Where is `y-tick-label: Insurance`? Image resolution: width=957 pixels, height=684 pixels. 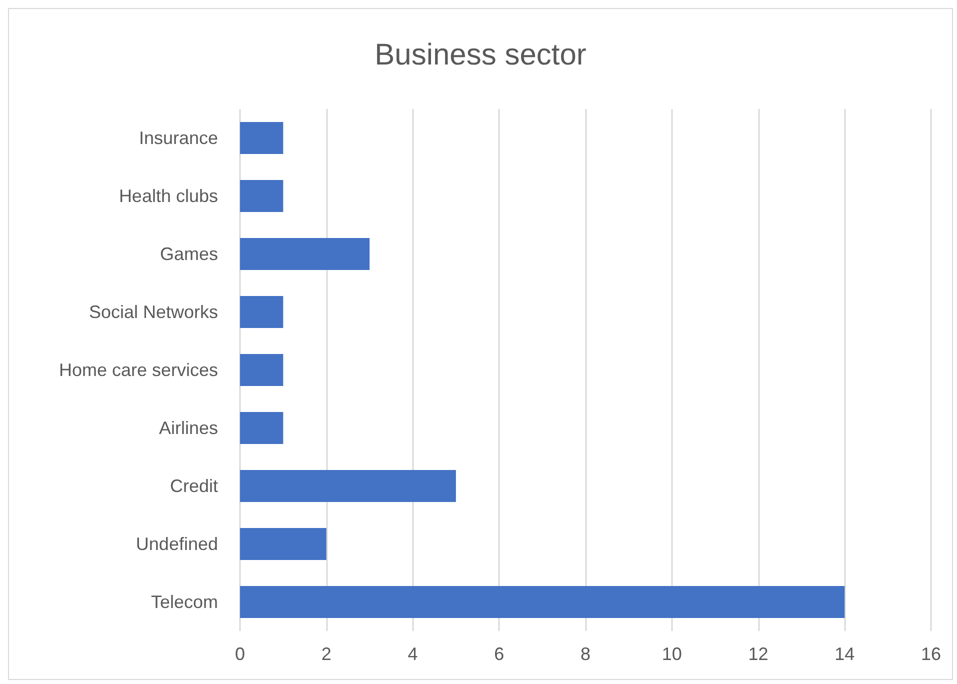 y-tick-label: Insurance is located at coordinates (178, 138).